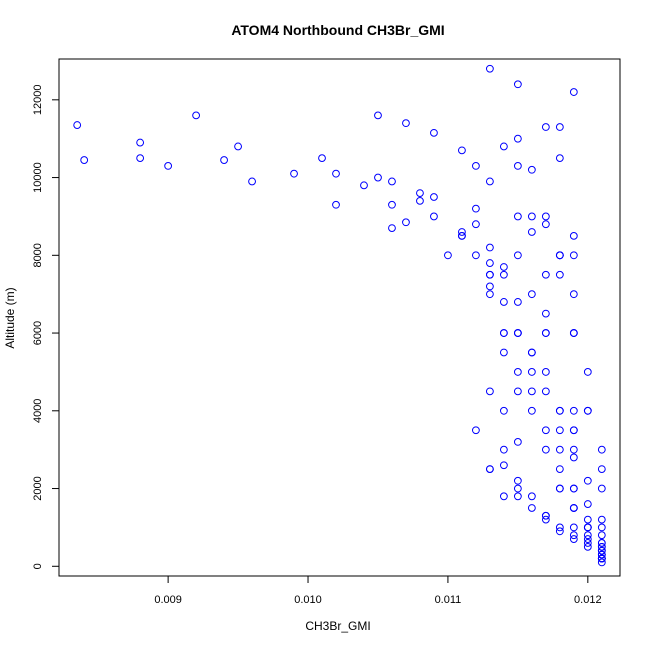 Image resolution: width=650 pixels, height=650 pixels. Describe the element at coordinates (38, 566) in the screenshot. I see `y-tick-label: 0` at that location.